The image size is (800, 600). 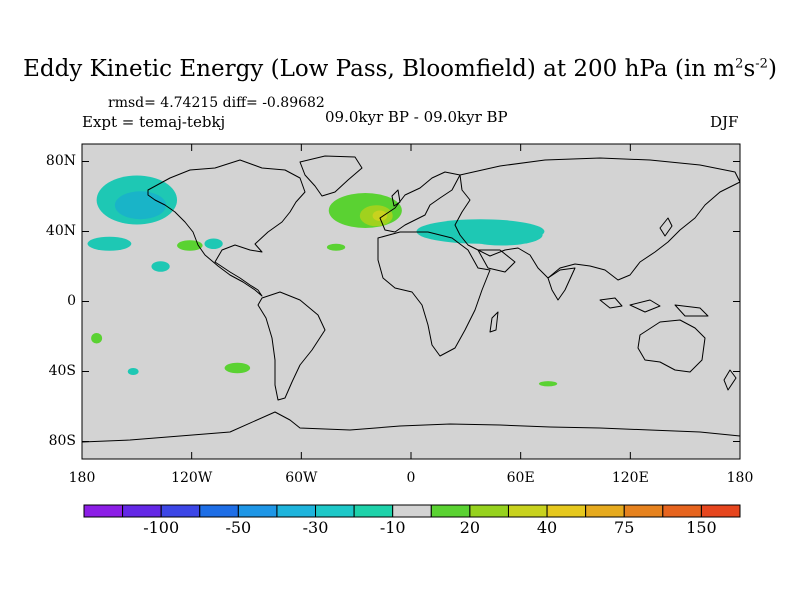 What do you see at coordinates (701, 527) in the screenshot?
I see `colorbar-label: 150` at bounding box center [701, 527].